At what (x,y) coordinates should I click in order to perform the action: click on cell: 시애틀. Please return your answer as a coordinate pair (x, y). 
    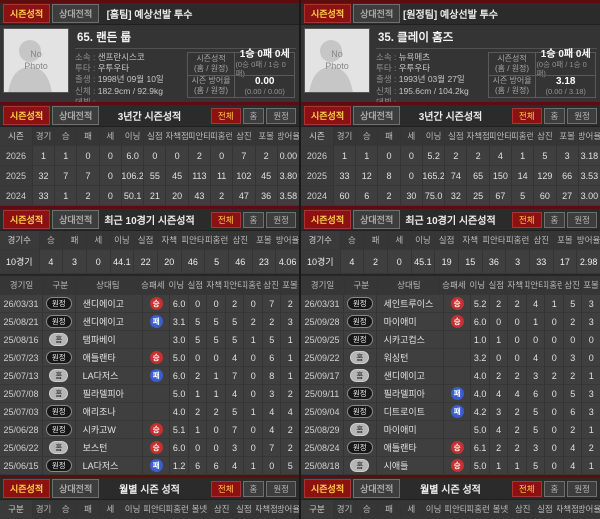
    Looking at the image, I should click on (410, 466).